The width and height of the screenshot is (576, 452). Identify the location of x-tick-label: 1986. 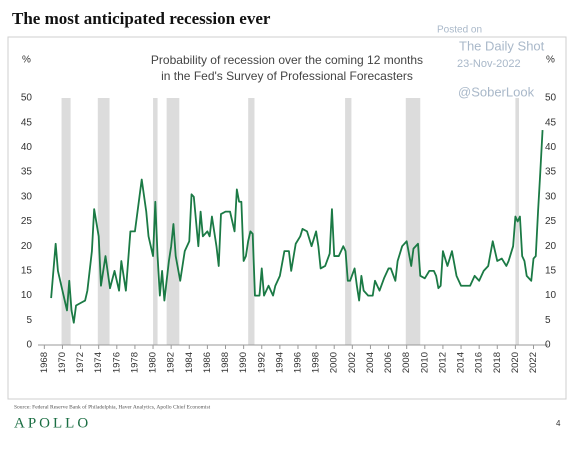
(207, 362).